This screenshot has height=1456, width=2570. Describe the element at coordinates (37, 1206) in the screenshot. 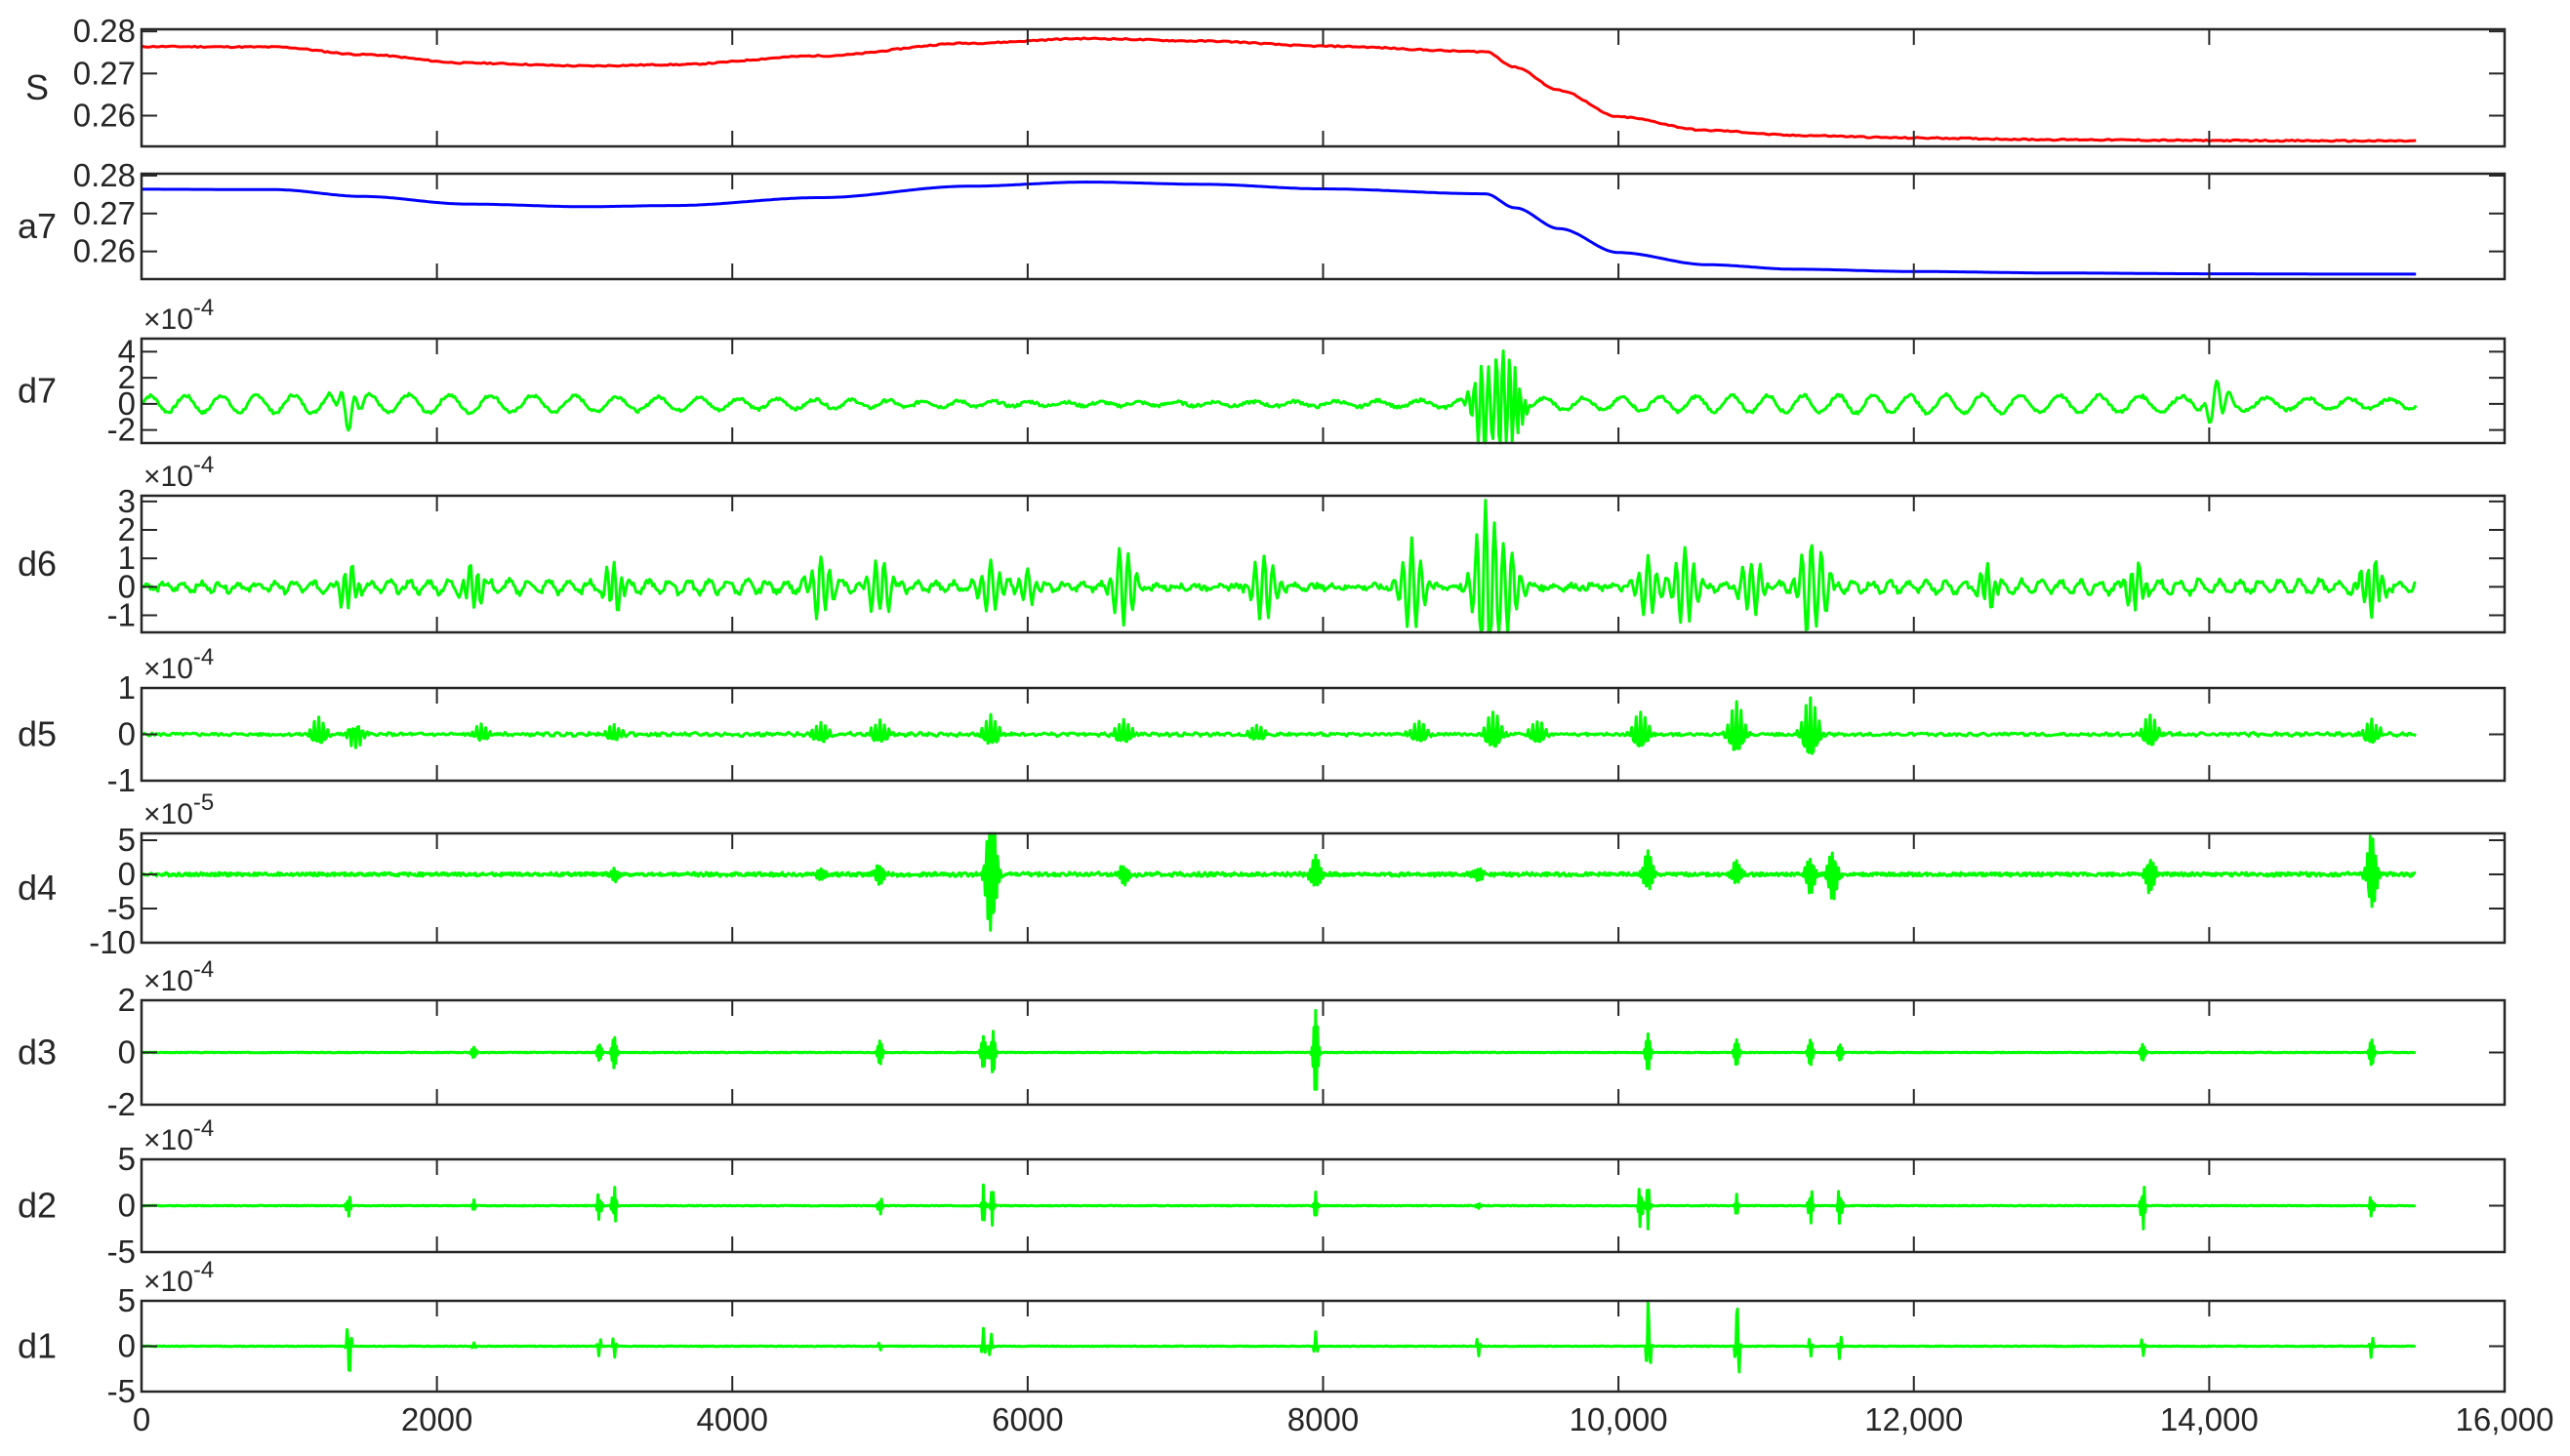

I see `ylabel-d2: d2` at that location.